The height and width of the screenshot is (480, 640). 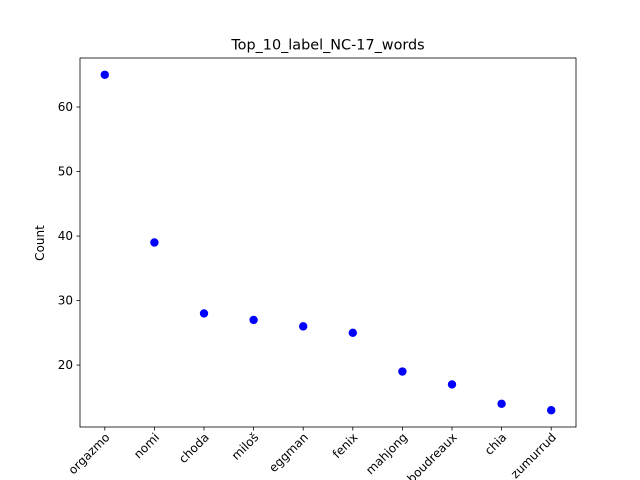 What do you see at coordinates (65, 236) in the screenshot?
I see `y-tick-label: 40` at bounding box center [65, 236].